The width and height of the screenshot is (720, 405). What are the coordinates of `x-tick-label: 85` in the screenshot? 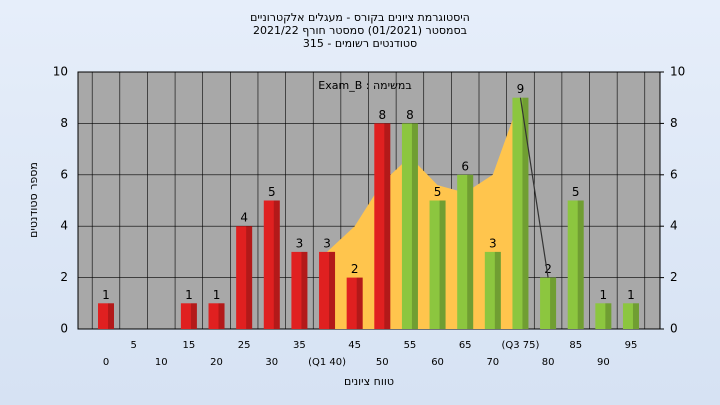 It's located at (575, 345).